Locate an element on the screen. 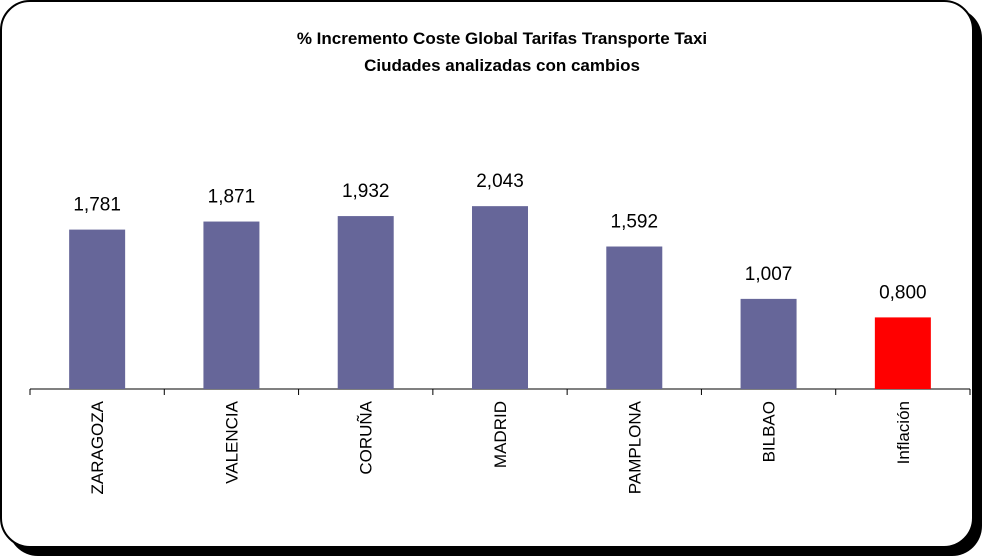  category-label: PAMPLONA is located at coordinates (634, 447).